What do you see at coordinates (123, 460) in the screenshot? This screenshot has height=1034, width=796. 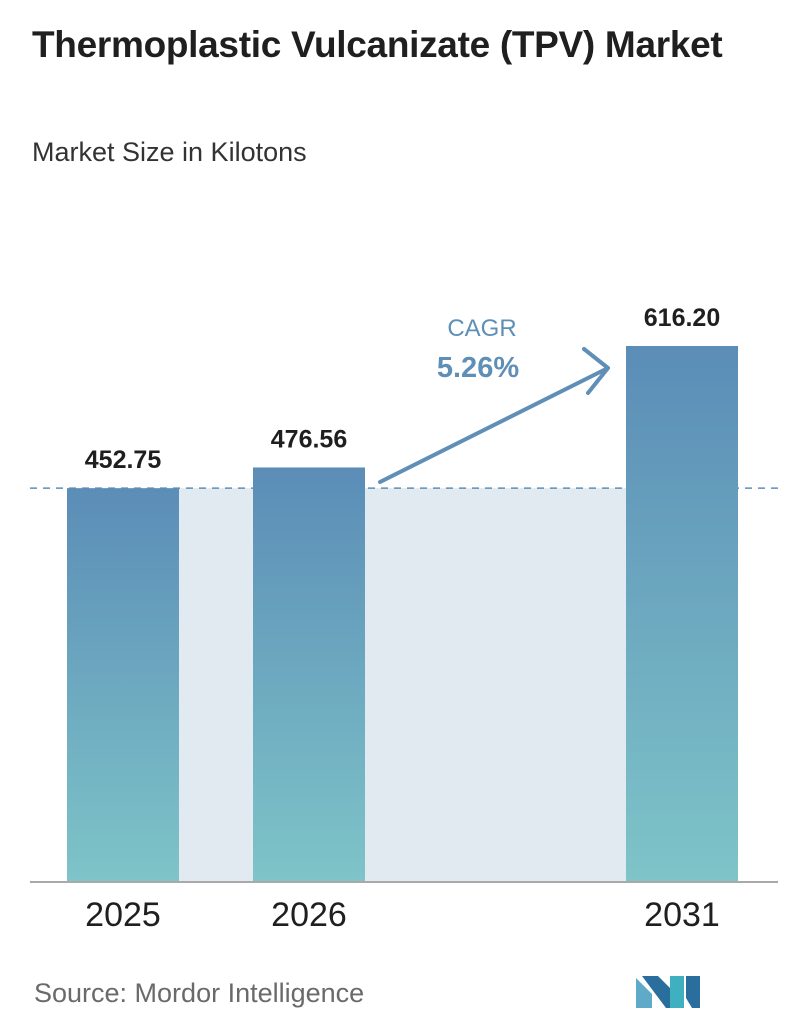 I see `data-label-2025: 452.75` at bounding box center [123, 460].